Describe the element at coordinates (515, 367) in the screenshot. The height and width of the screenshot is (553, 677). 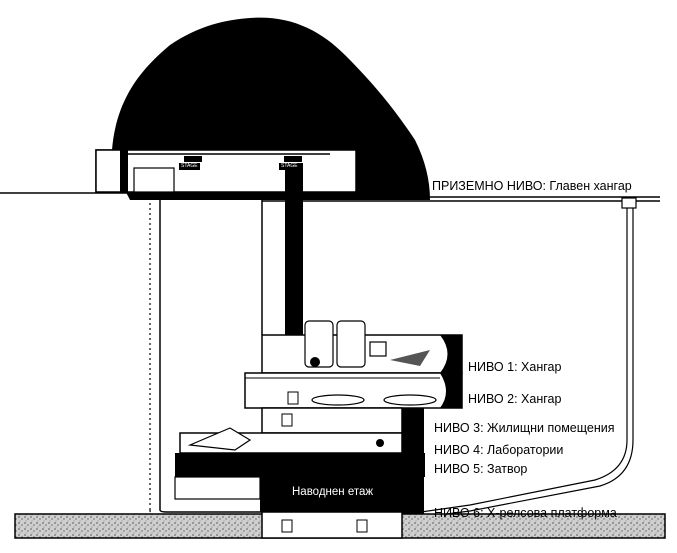
I see `level-1-label: НИВО 1: Хангар` at that location.